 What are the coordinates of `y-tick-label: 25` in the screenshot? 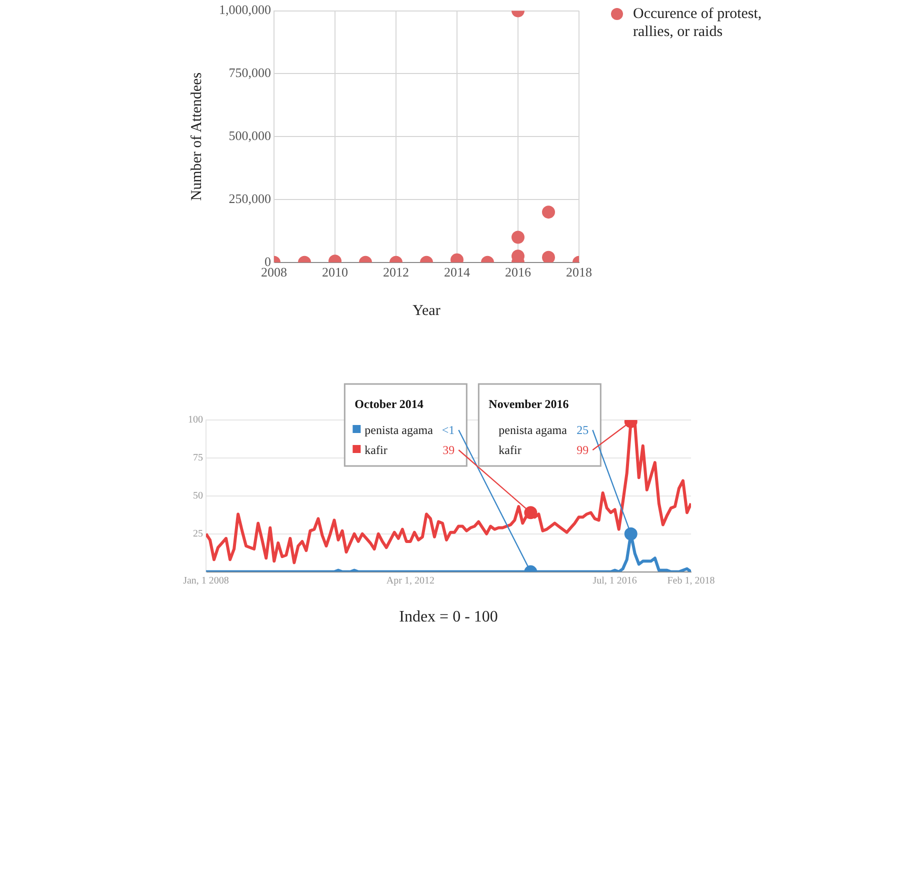 It's located at (198, 534).